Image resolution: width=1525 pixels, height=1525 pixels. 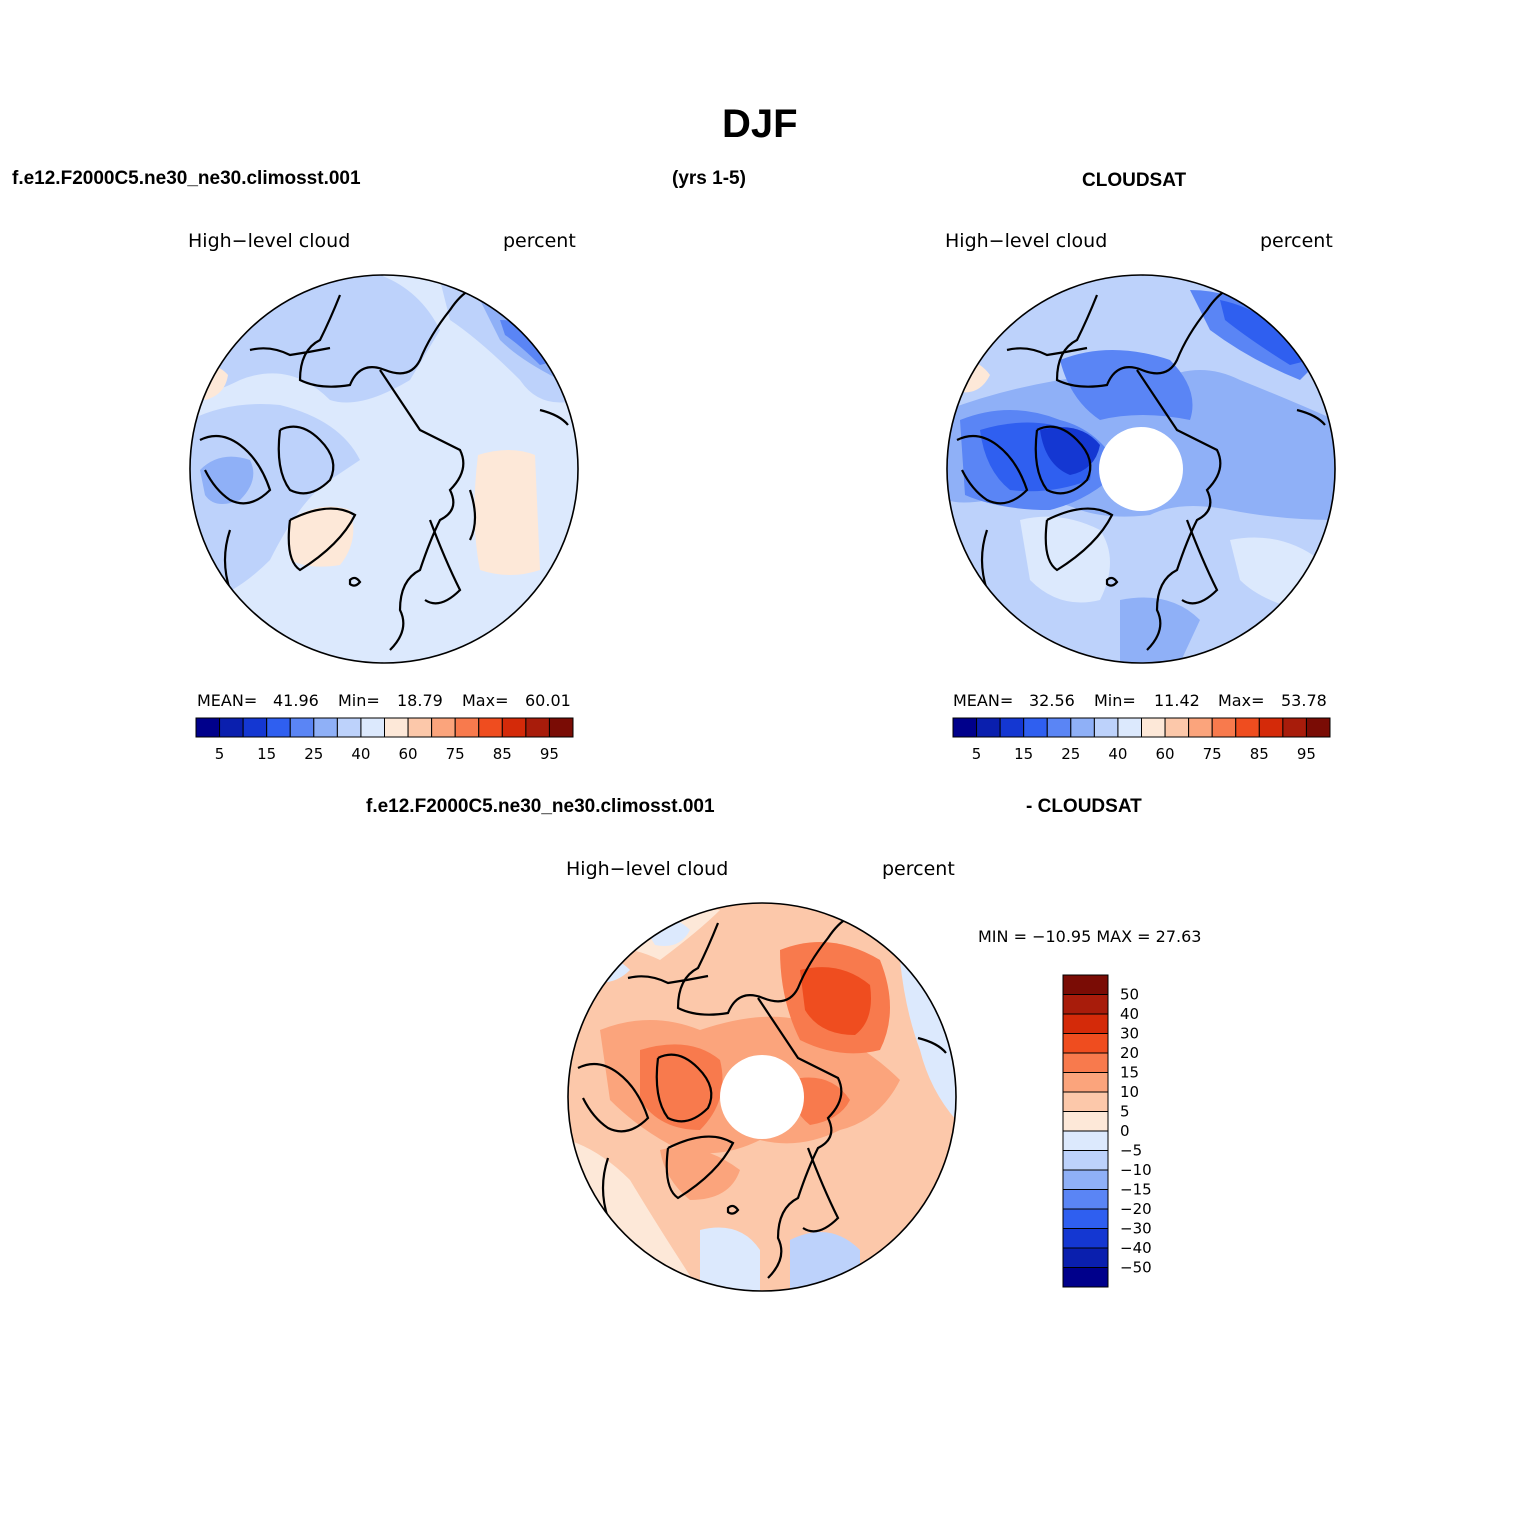 What do you see at coordinates (408, 754) in the screenshot?
I see `colorbar-model-tick-label: 60` at bounding box center [408, 754].